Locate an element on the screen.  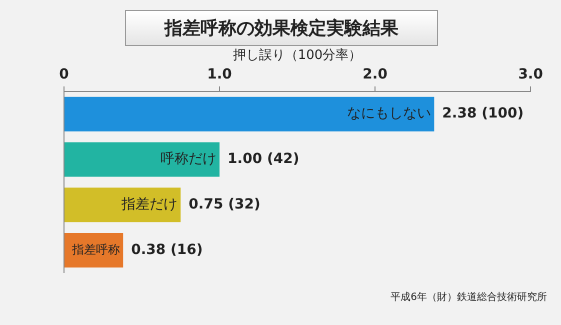
y-tick-label: 呼称だけ is located at coordinates (188, 159).